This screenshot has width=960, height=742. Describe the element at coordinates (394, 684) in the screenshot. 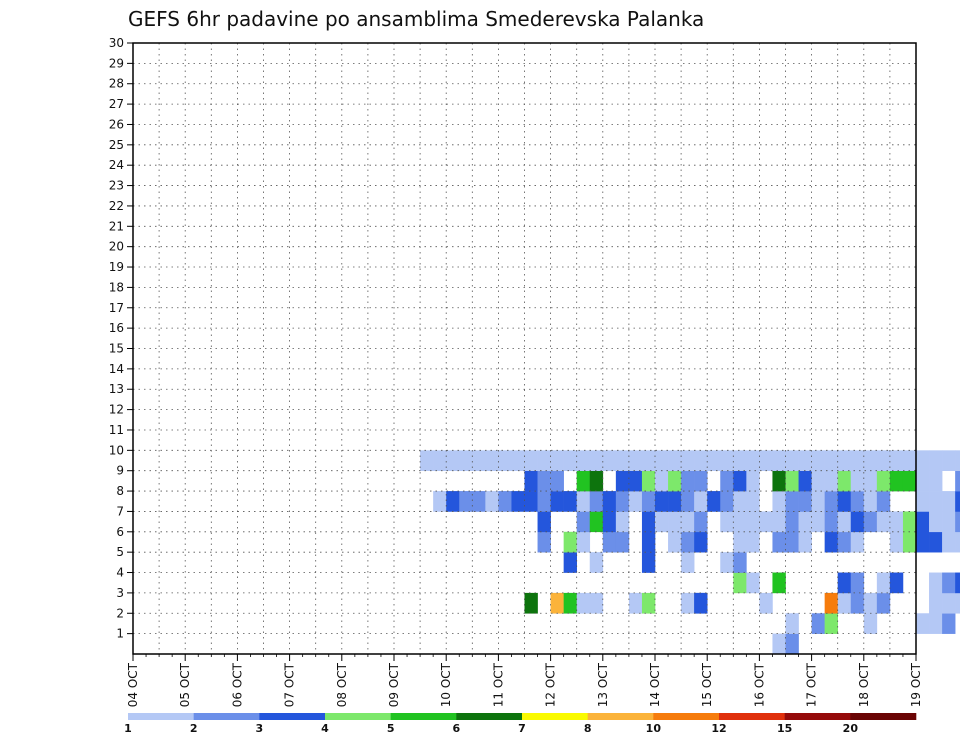

I see `x-tick-label: 09 OCT` at that location.